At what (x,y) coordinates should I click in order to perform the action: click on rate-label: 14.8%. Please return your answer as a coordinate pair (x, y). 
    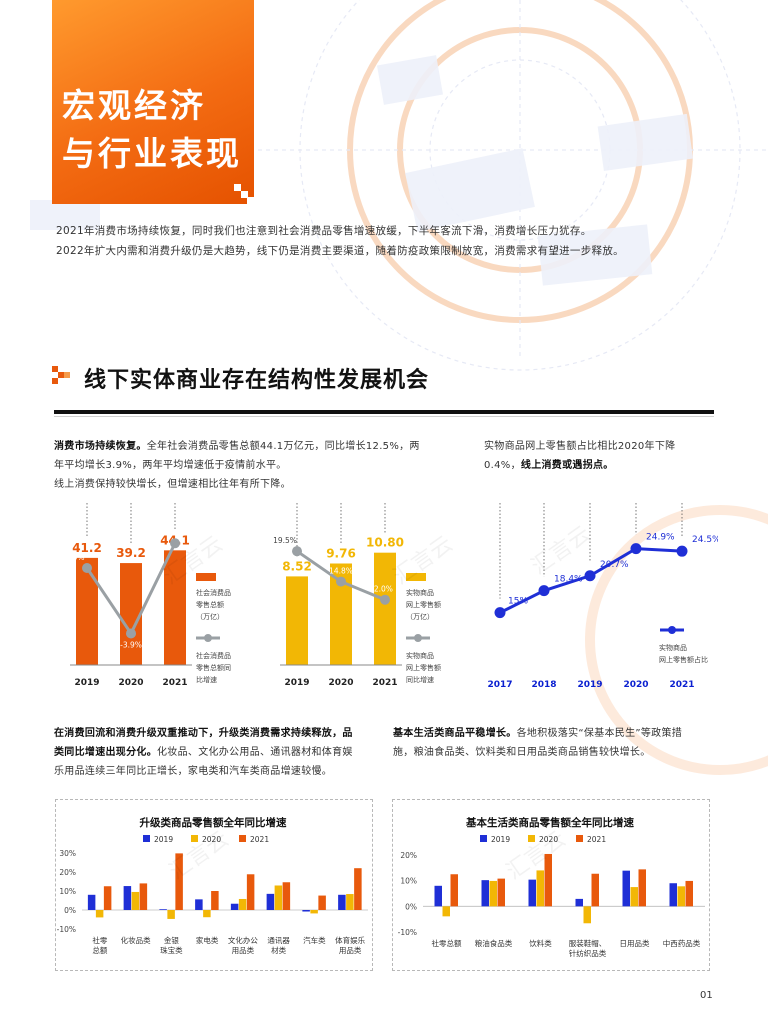
    Looking at the image, I should click on (341, 571).